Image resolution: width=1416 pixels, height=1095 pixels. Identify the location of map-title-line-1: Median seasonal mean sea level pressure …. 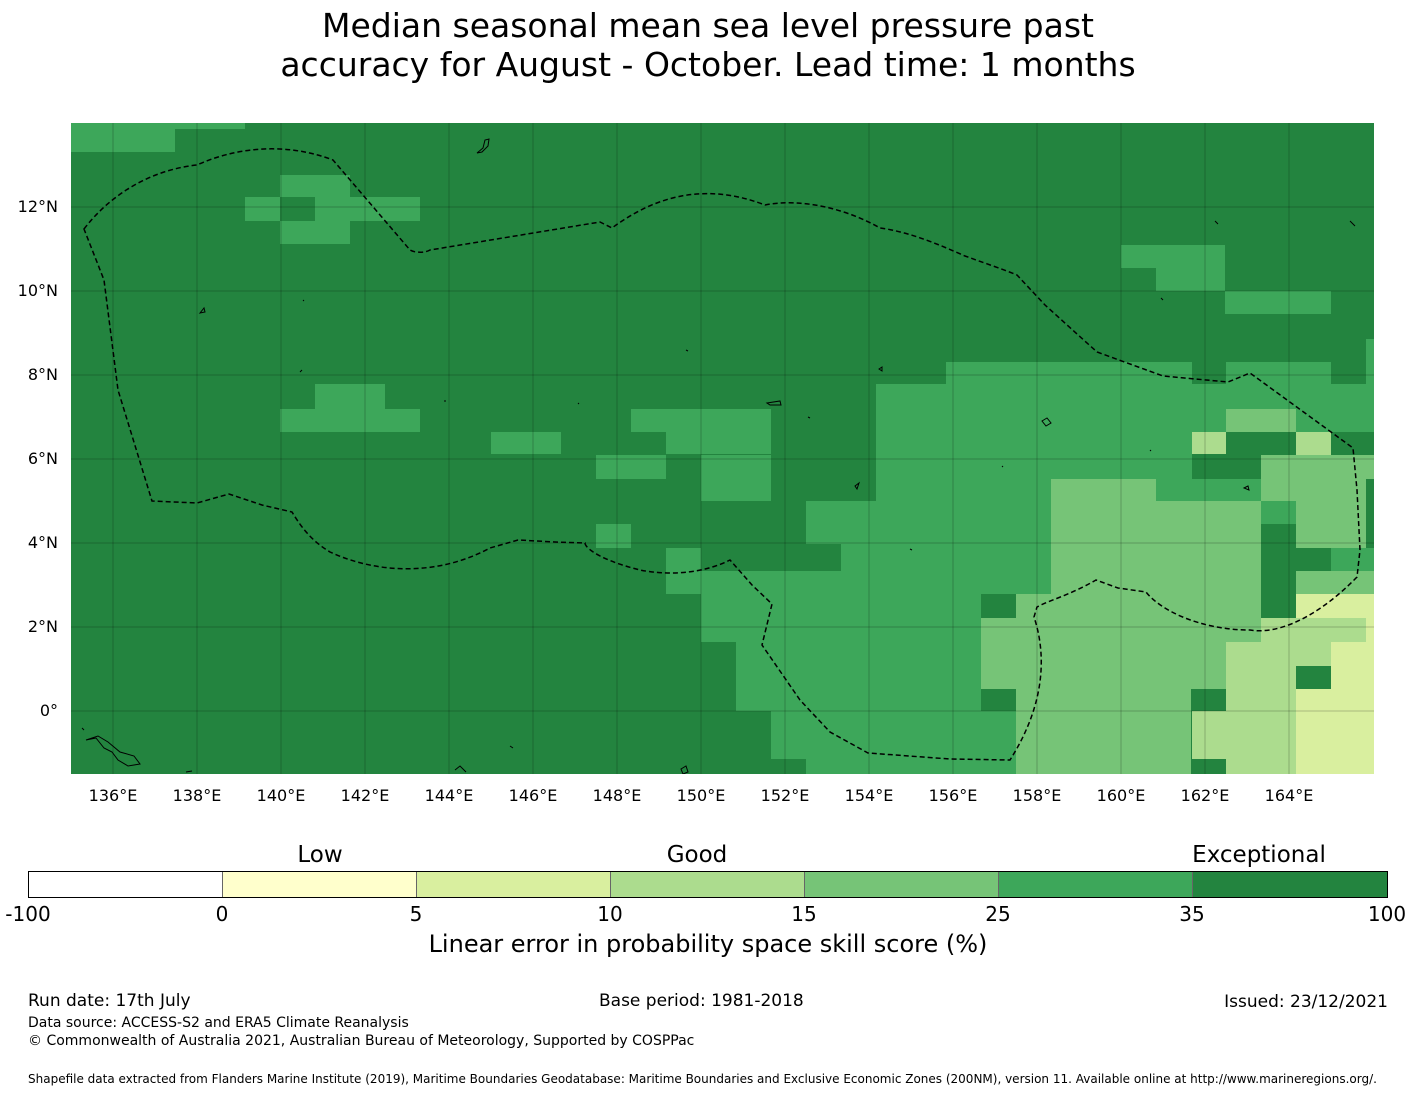
(708, 25).